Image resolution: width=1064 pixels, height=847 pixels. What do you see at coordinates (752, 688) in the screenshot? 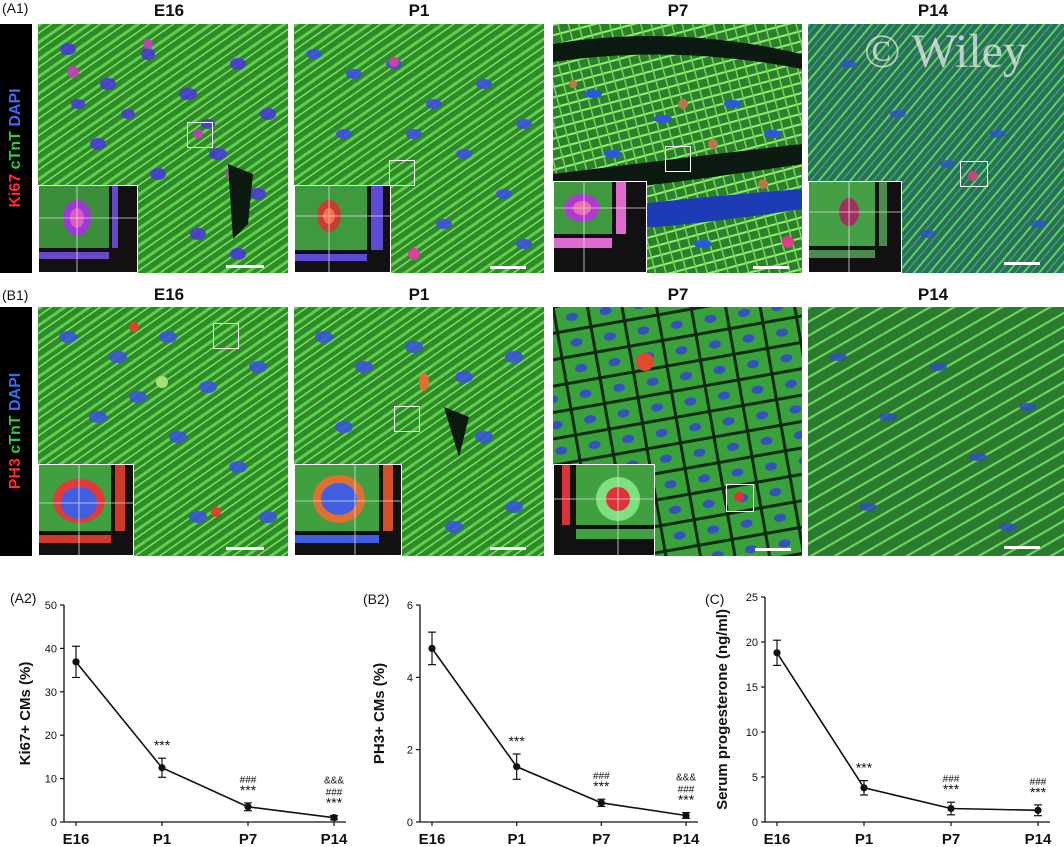
I see `y-tick-label: 15` at bounding box center [752, 688].